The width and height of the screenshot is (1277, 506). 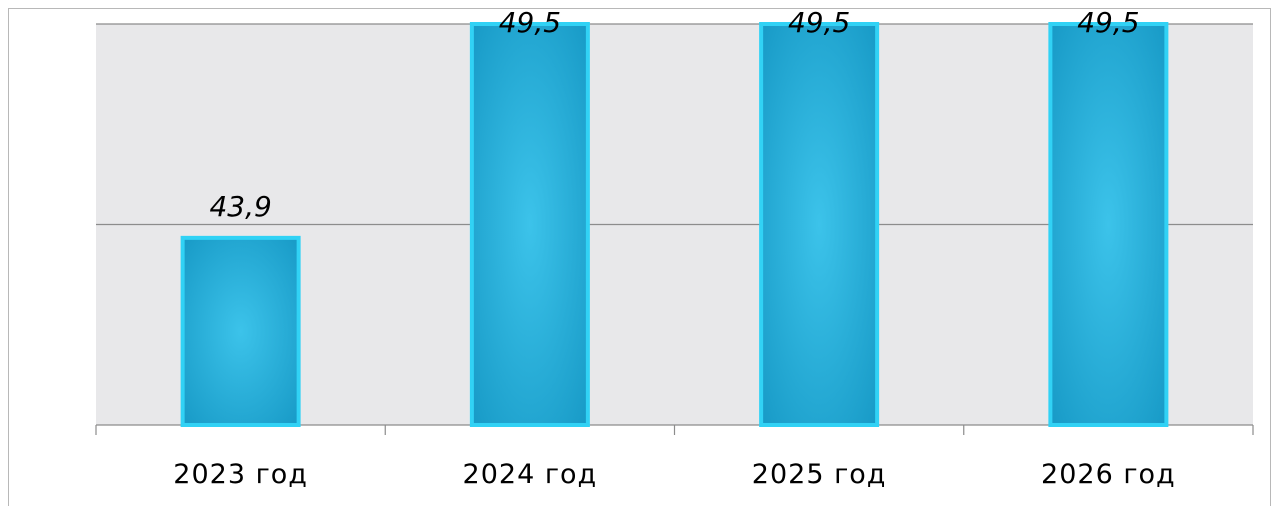 I want to click on bar-2025-год, so click(x=819, y=224).